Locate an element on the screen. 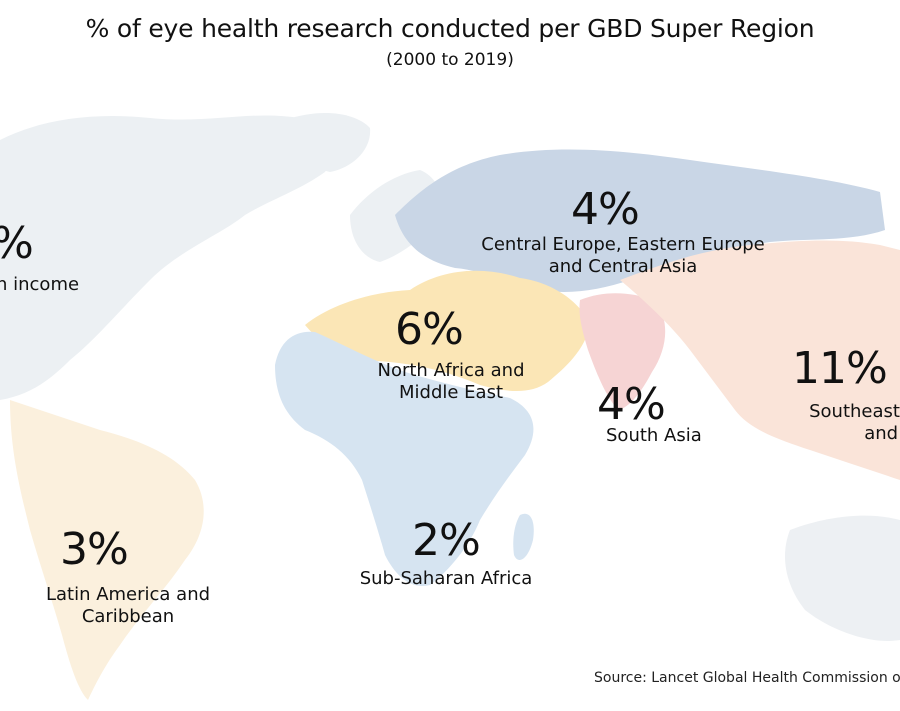 This screenshot has height=711, width=900. latin-america-value: 3% is located at coordinates (94, 549).